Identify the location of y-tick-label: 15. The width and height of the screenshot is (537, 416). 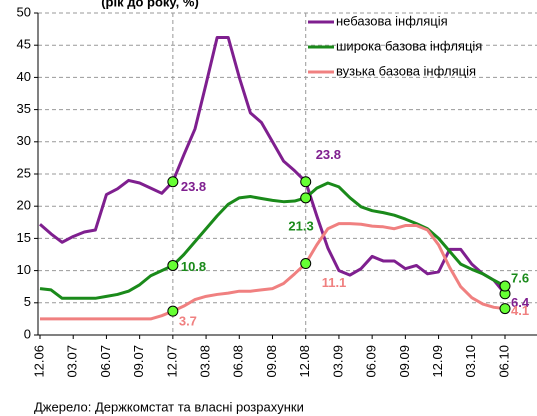
(24, 237).